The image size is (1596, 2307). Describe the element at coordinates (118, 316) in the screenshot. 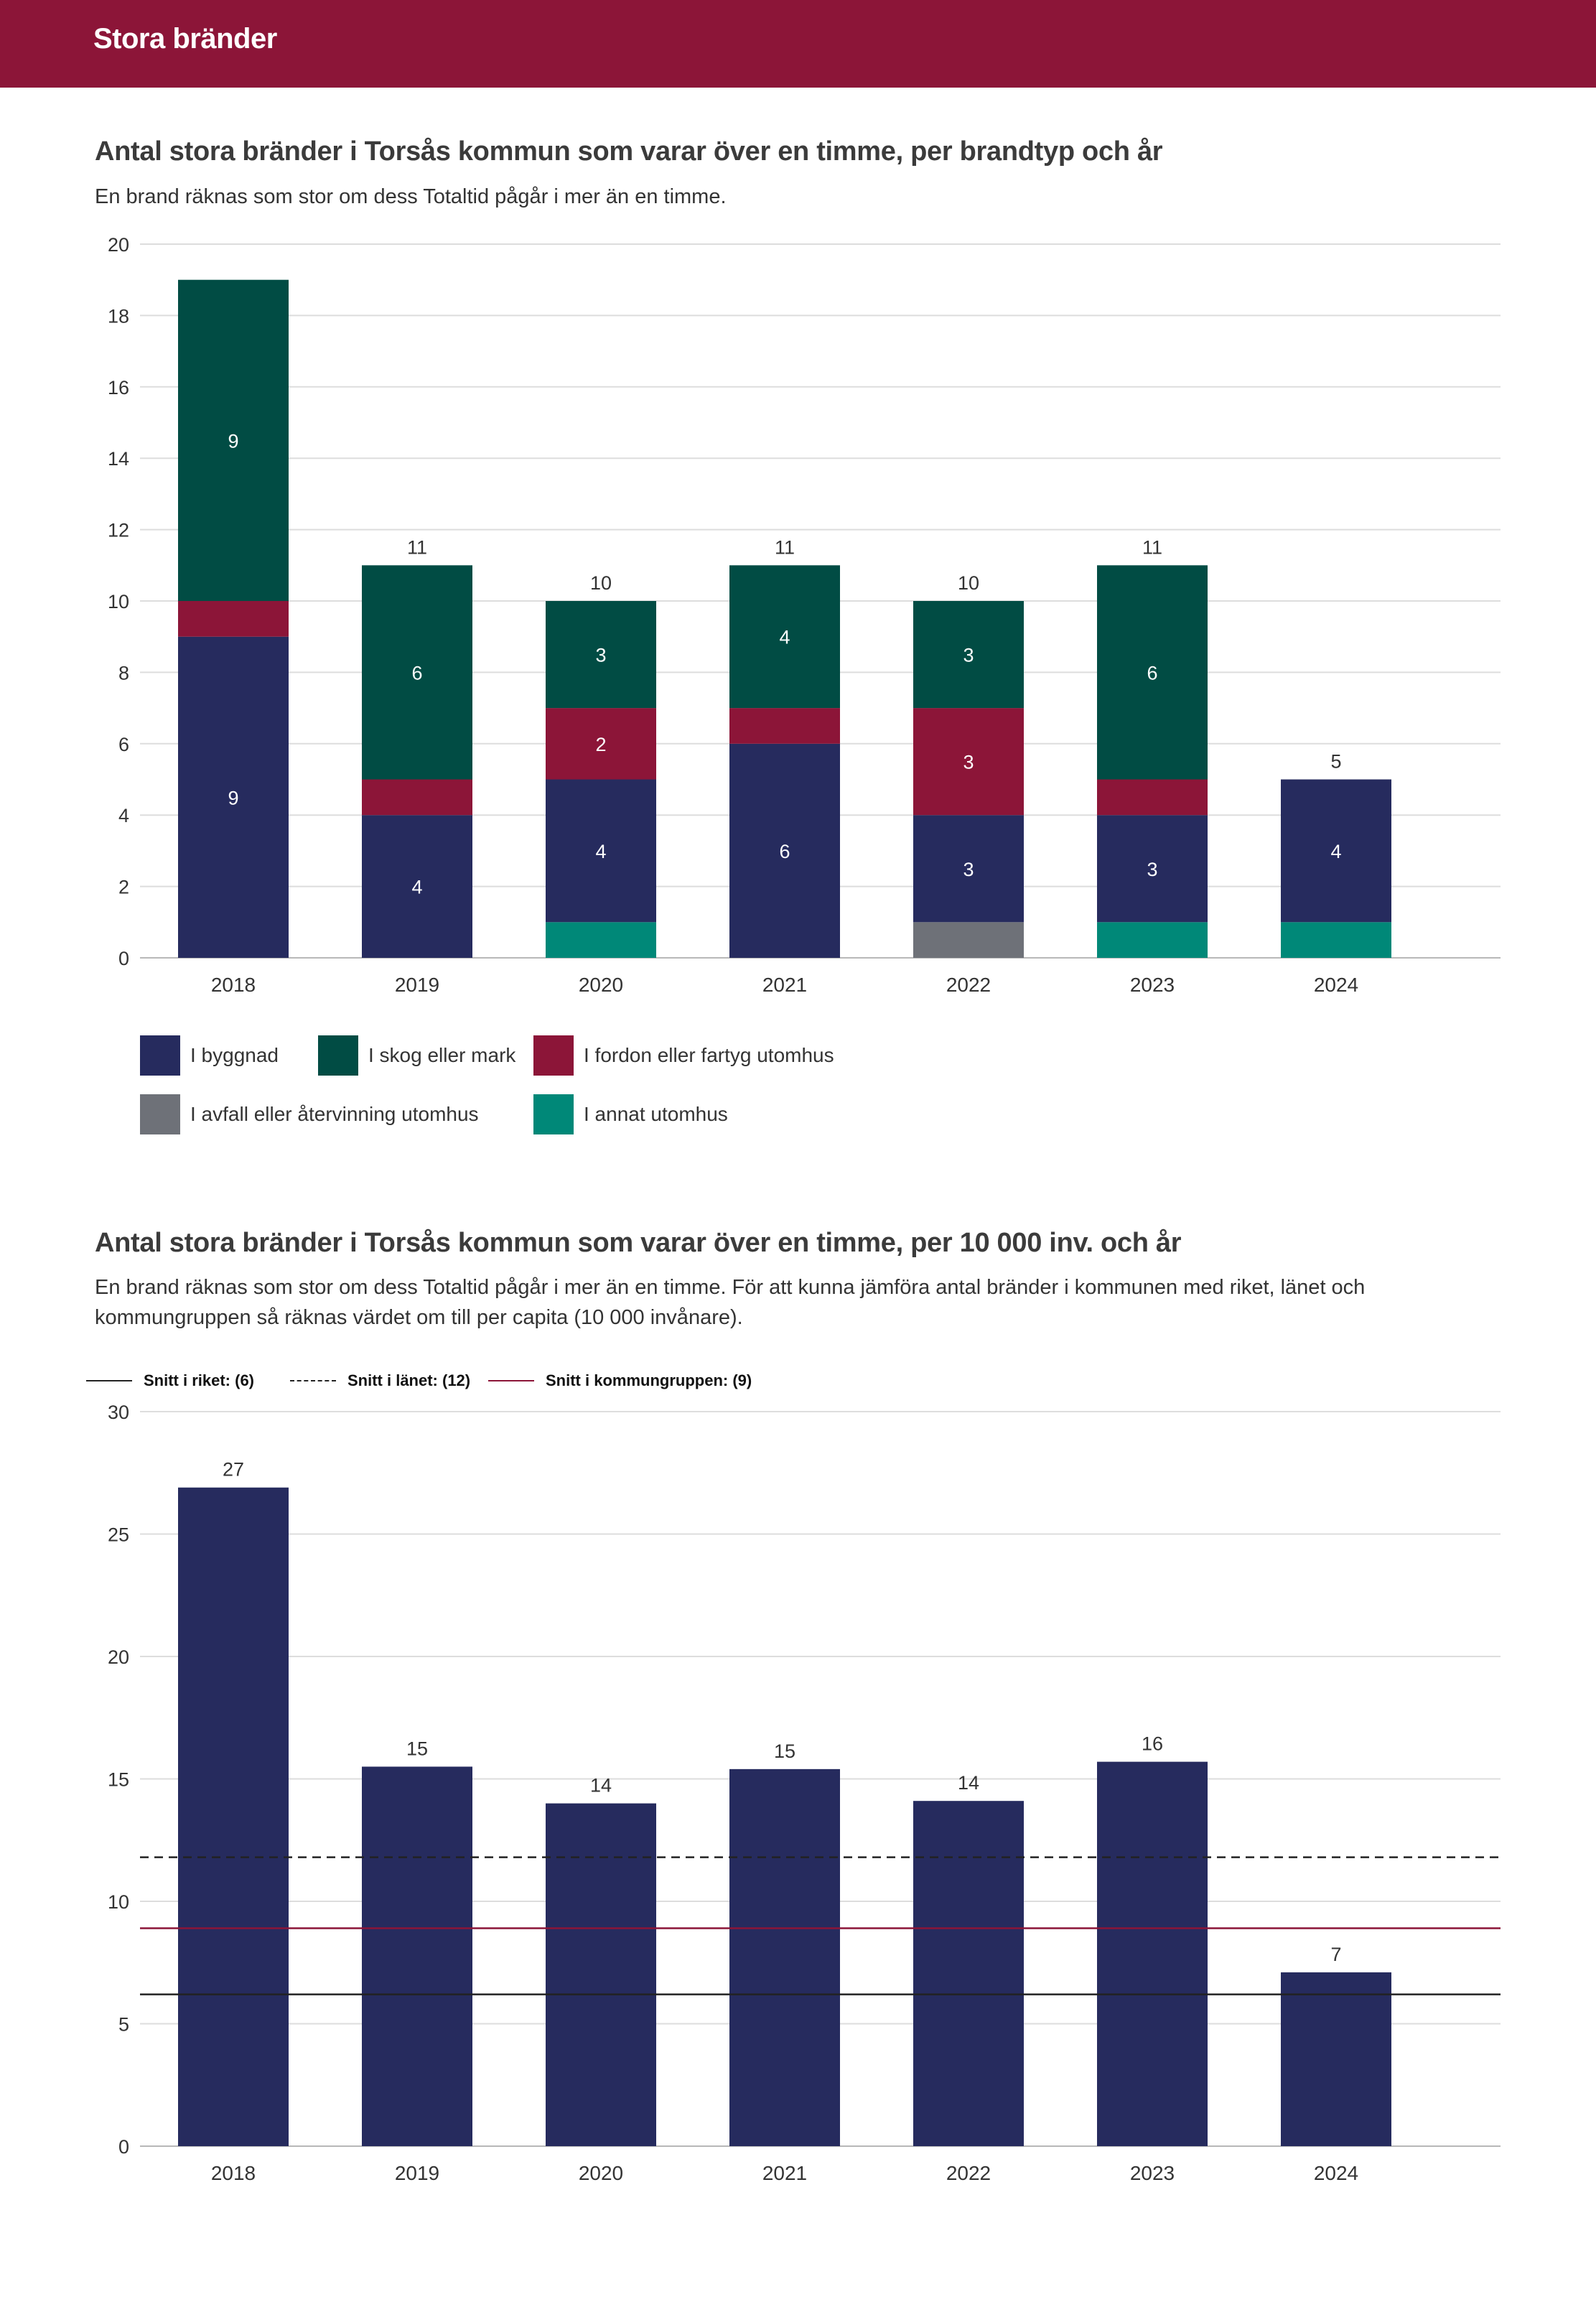

I see `y-tick-label: 18` at that location.